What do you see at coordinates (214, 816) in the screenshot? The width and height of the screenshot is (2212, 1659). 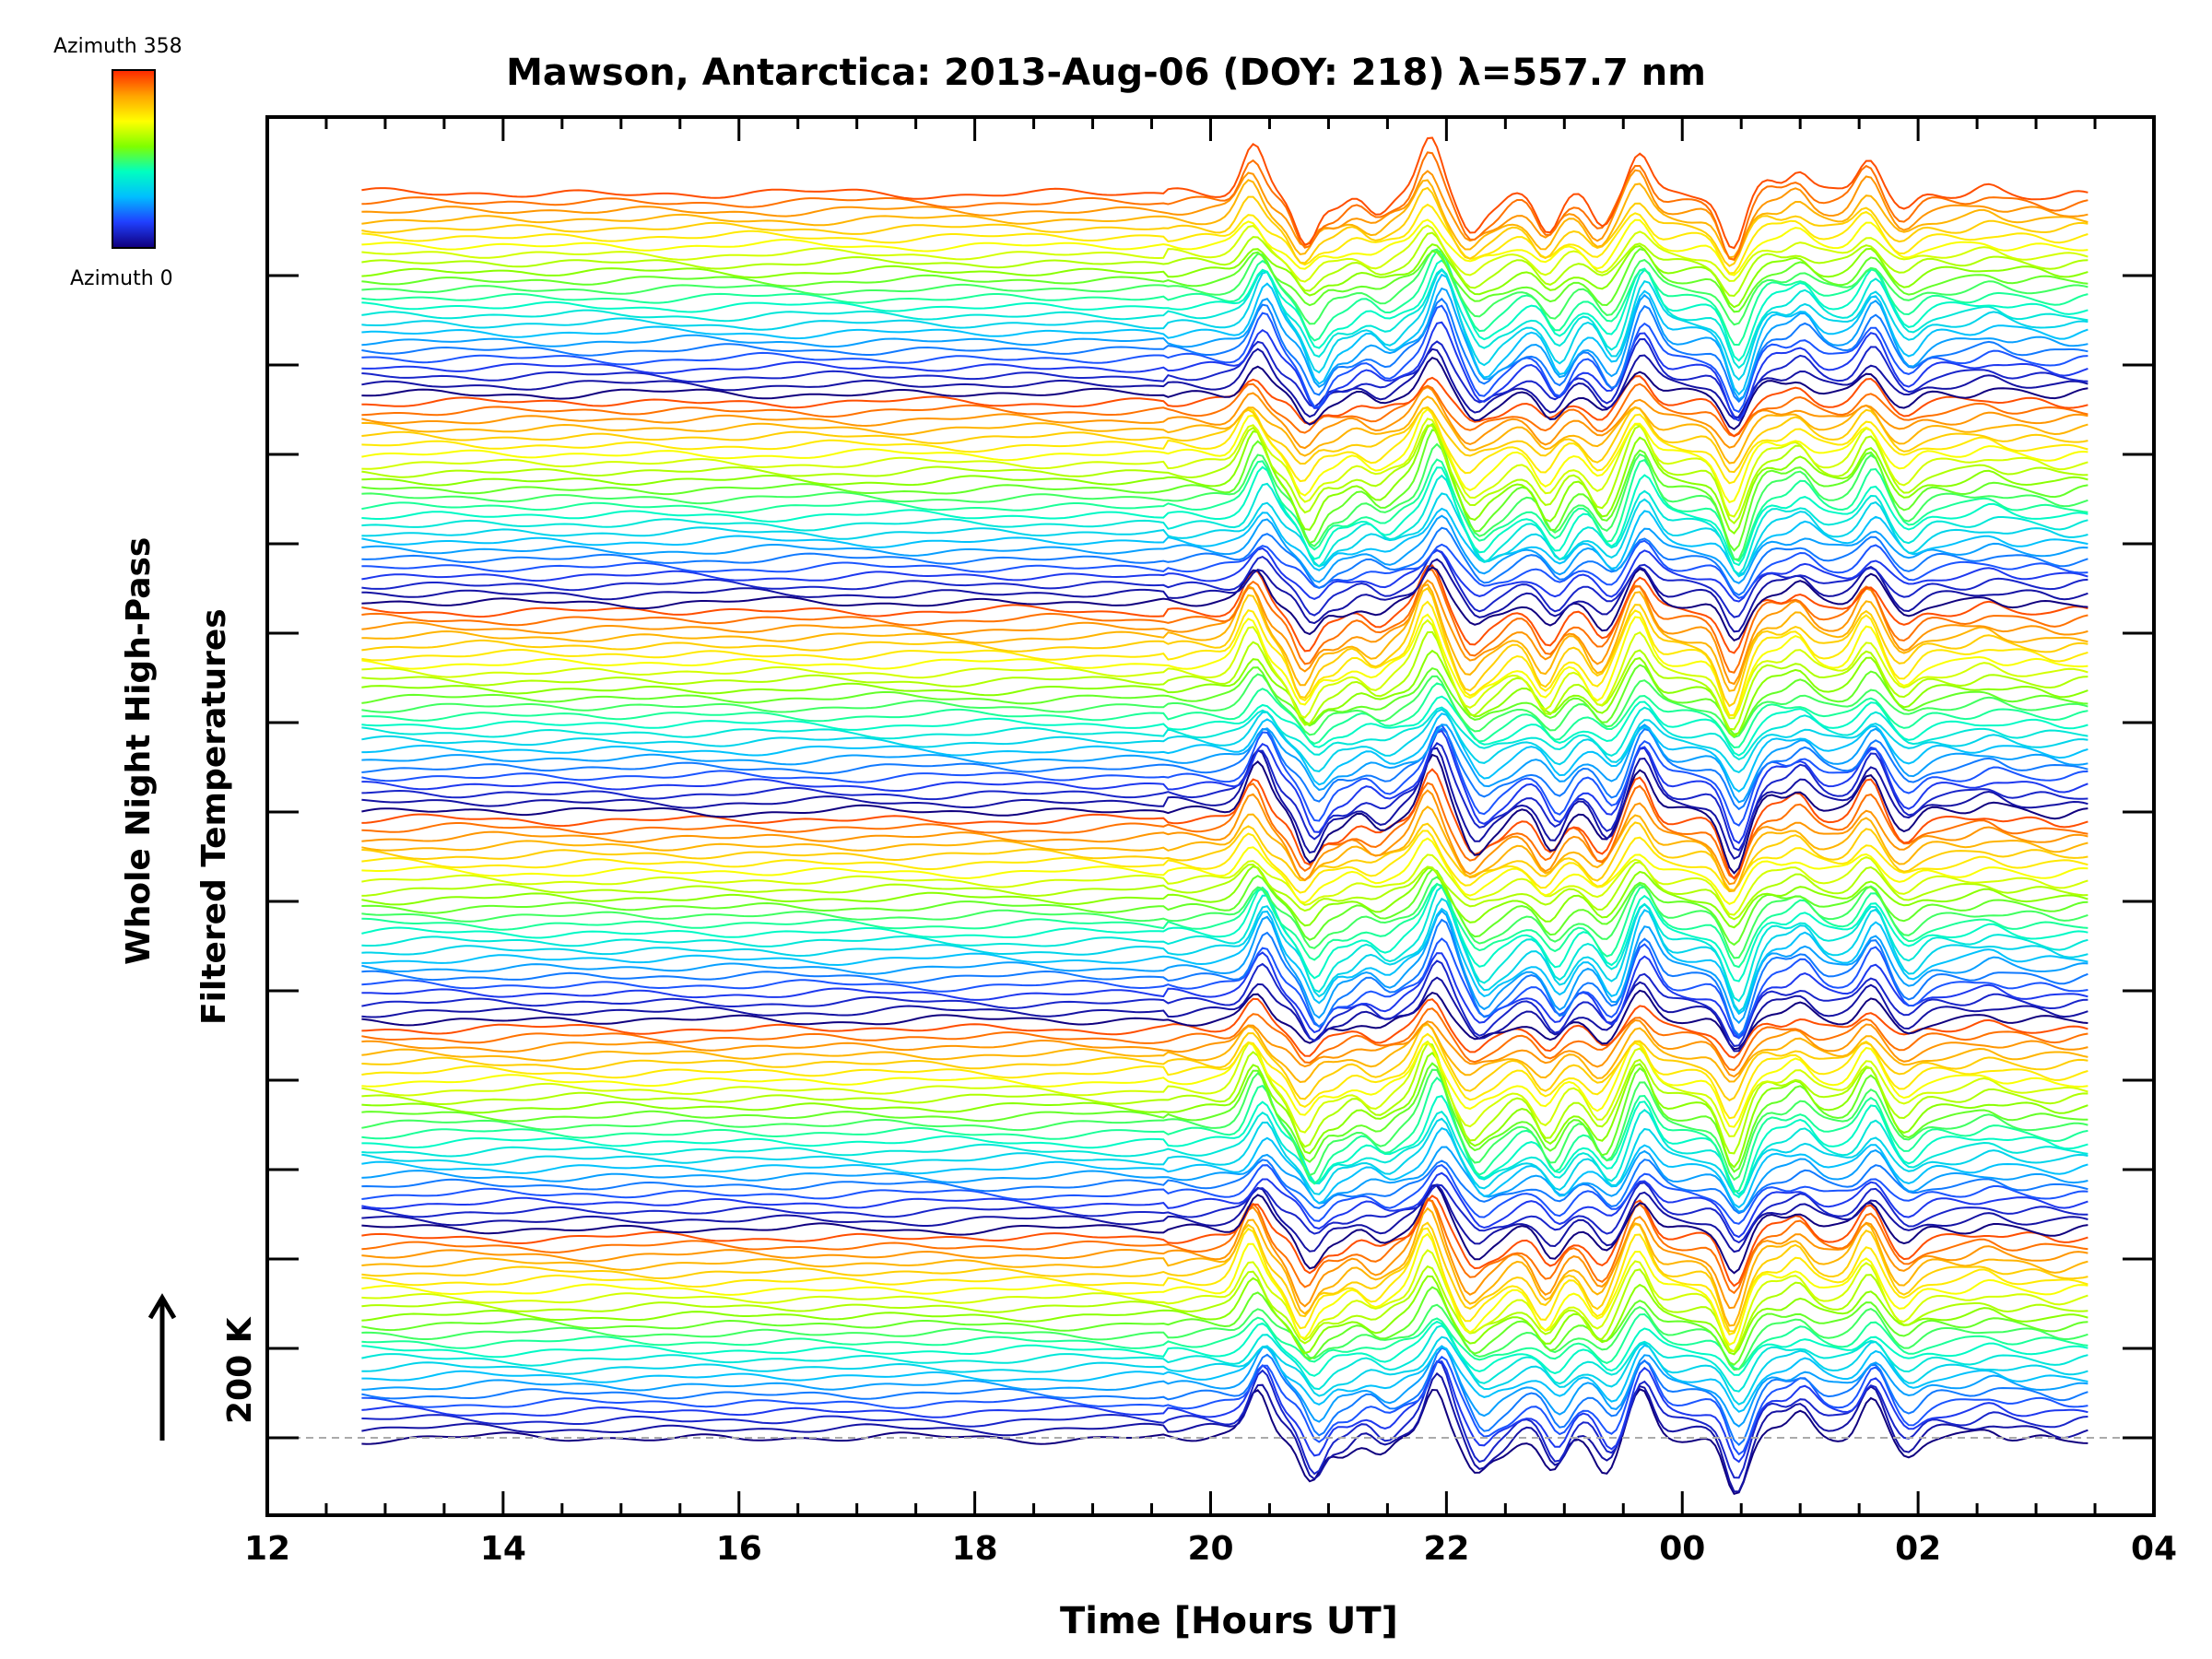 I see `y-axis-label-line-2: Filtered Temperatures` at bounding box center [214, 816].